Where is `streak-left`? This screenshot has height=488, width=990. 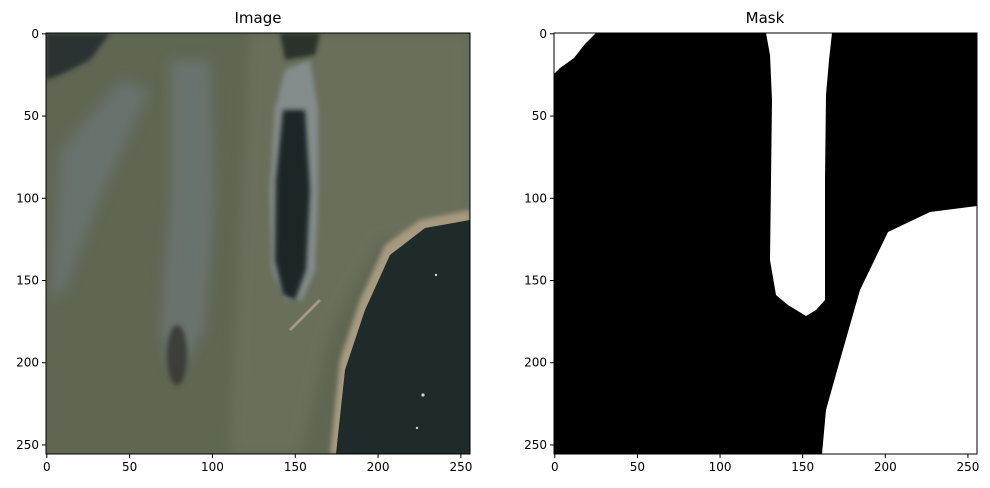 streak-left is located at coordinates (100, 190).